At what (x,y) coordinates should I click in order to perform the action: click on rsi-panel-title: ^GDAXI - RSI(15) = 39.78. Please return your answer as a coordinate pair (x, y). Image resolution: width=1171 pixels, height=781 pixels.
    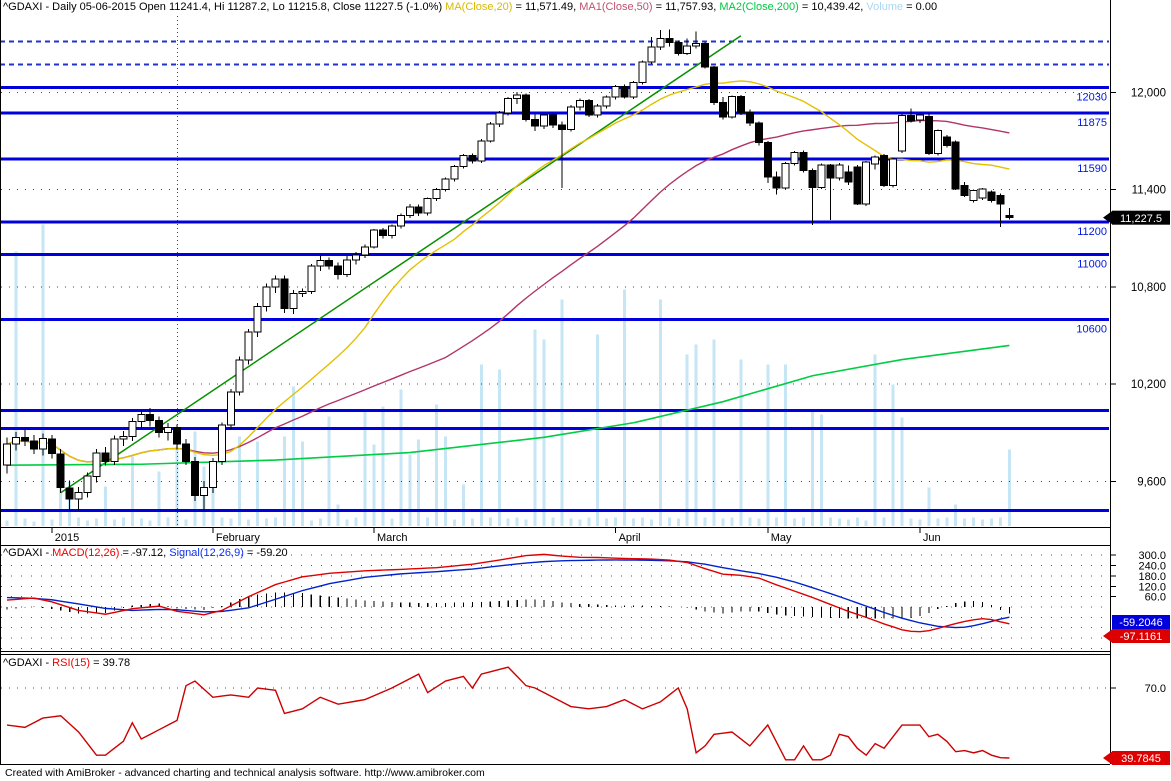
    Looking at the image, I should click on (66, 663).